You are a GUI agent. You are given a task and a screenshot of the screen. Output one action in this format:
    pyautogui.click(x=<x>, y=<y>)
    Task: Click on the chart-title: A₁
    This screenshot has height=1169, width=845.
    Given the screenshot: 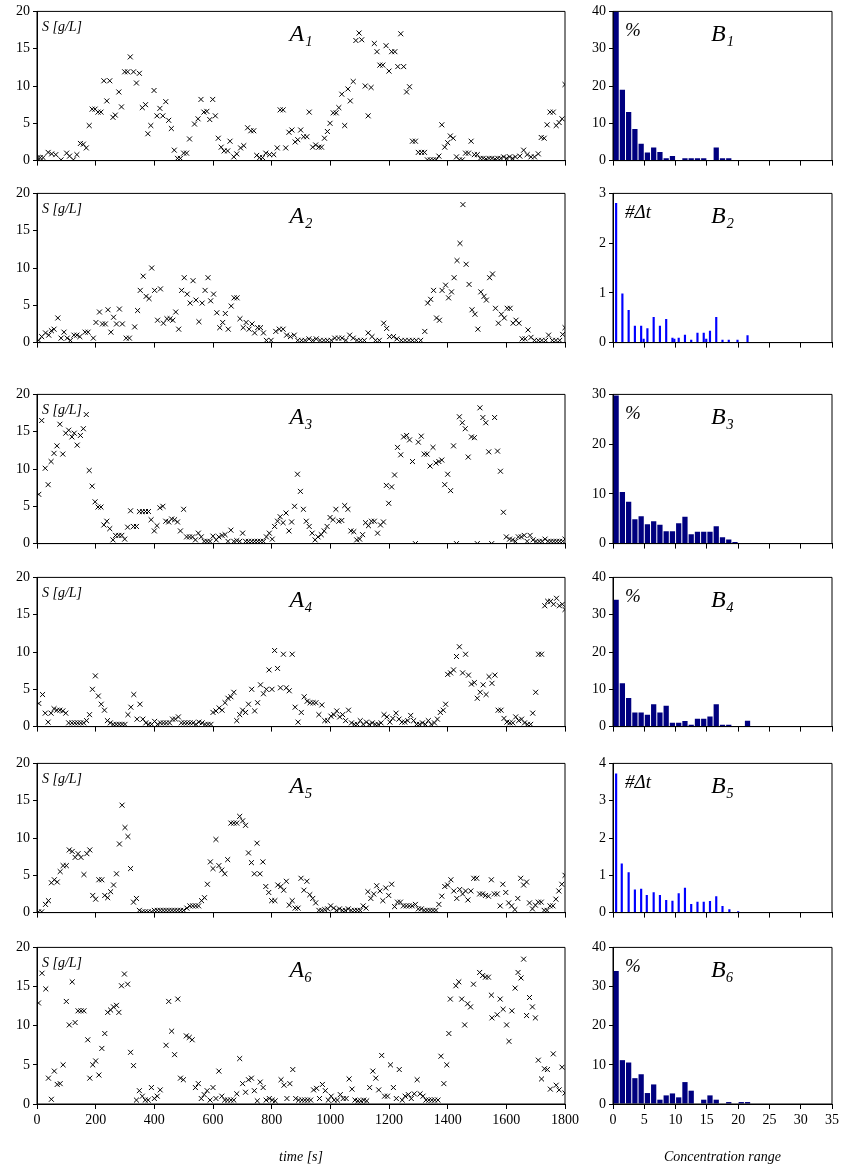 What is the action you would take?
    pyautogui.click(x=300, y=33)
    